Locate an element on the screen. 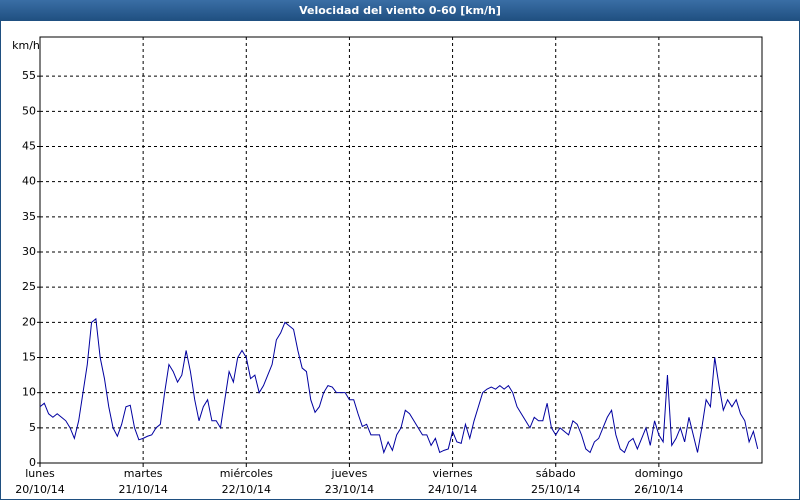 Image resolution: width=800 pixels, height=504 pixels. x-tick-label: jueves is located at coordinates (349, 473).